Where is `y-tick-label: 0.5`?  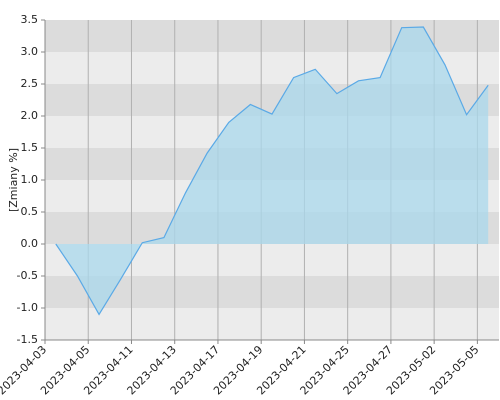
y-tick-label: 0.5 is located at coordinates (30, 211).